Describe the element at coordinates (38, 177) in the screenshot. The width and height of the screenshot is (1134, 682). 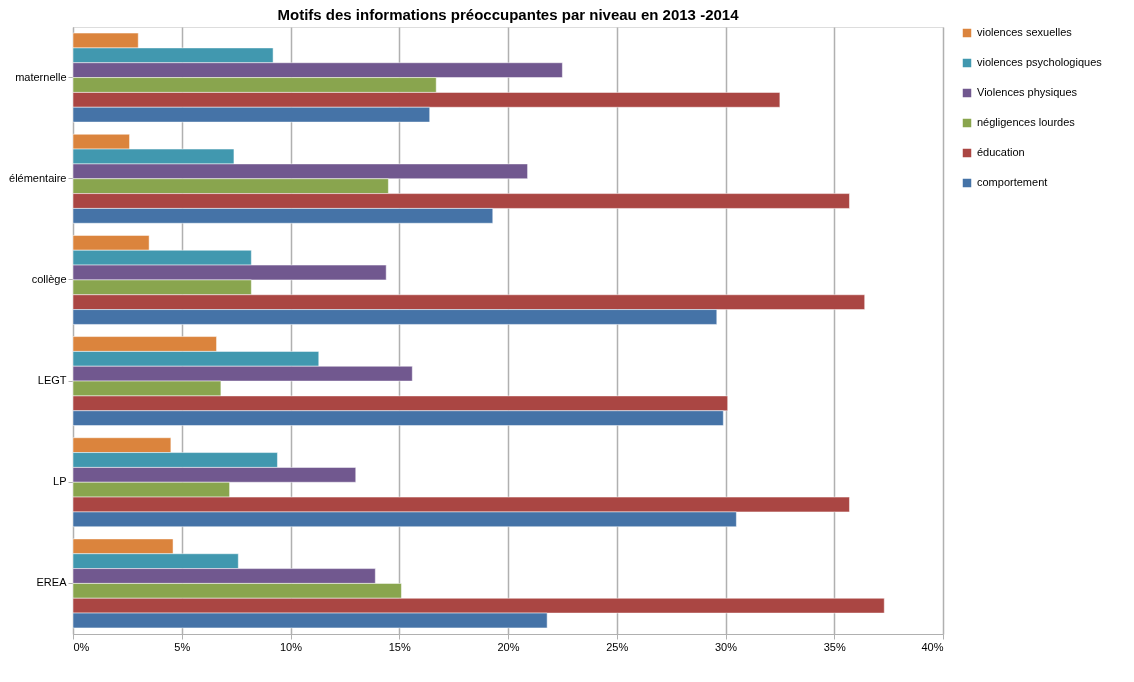
I see `y-tick-label: élémentaire` at that location.